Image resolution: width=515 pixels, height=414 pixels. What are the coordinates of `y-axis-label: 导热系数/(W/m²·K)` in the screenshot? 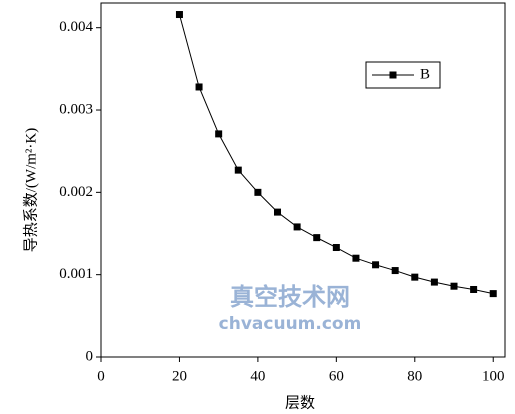 It's located at (30, 190).